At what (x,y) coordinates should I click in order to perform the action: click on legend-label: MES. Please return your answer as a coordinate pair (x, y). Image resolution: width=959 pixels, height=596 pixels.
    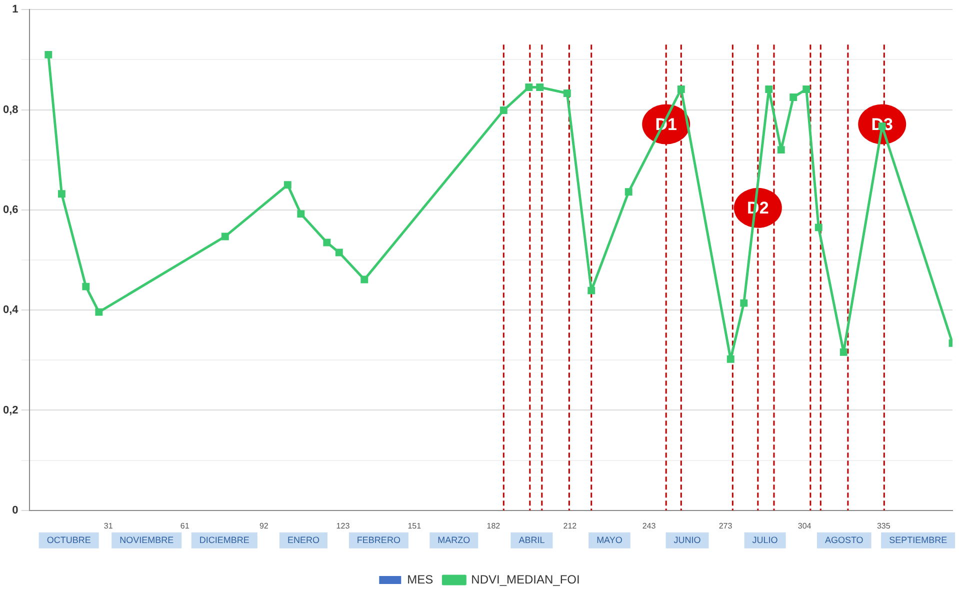
    Looking at the image, I should click on (420, 579).